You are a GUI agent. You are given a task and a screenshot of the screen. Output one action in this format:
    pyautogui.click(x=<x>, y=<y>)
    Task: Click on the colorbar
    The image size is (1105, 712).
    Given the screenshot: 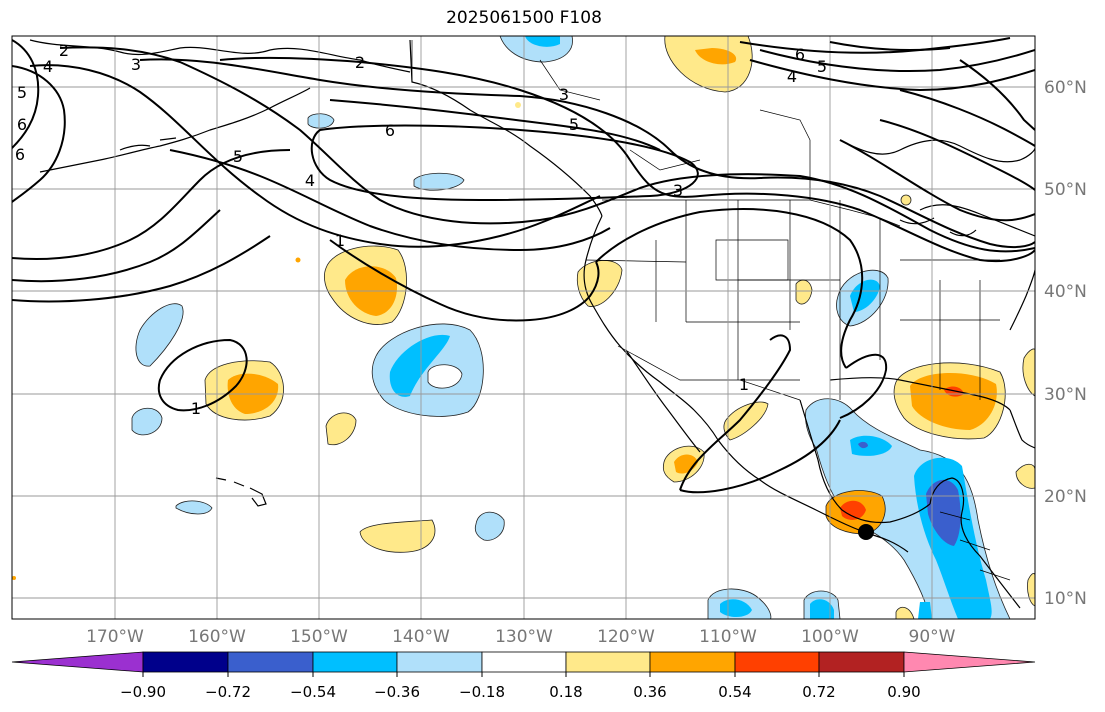 What is the action you would take?
    pyautogui.click(x=523, y=662)
    